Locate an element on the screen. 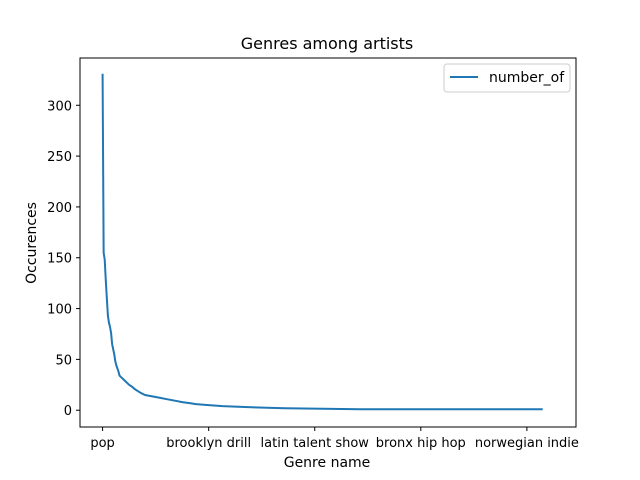  y-tick-label: 300 is located at coordinates (59, 106).